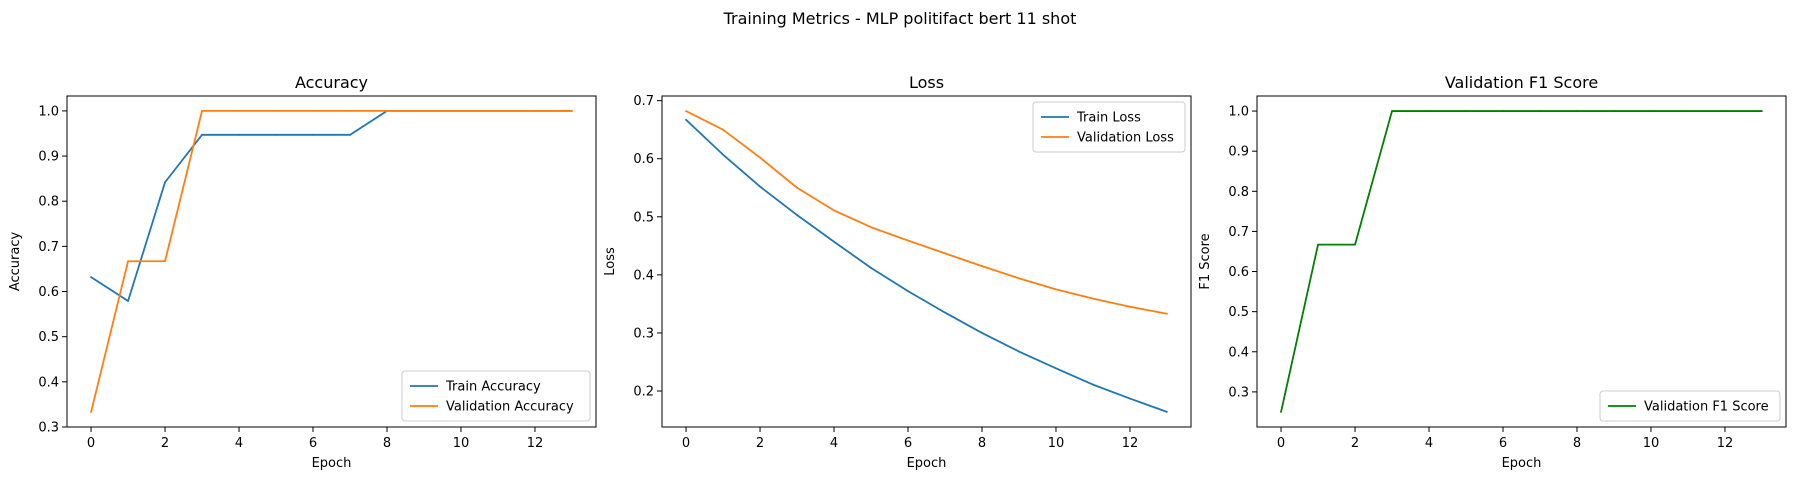 This screenshot has width=1800, height=500. I want to click on legend: Train Accuracy Validation Accuracy, so click(496, 396).